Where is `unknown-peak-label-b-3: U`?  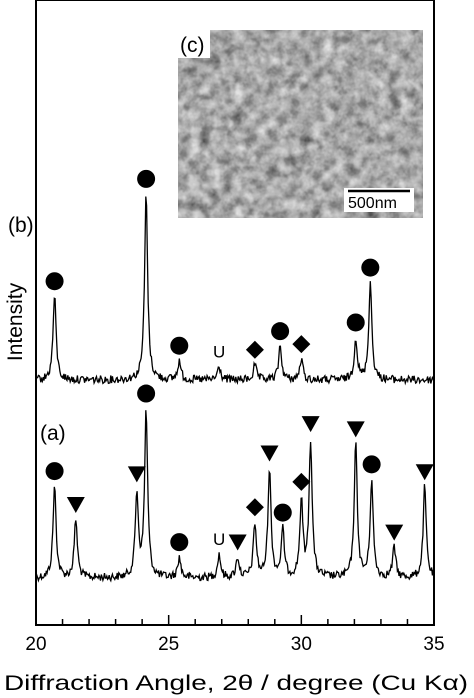 unknown-peak-label-b-3: U is located at coordinates (219, 352).